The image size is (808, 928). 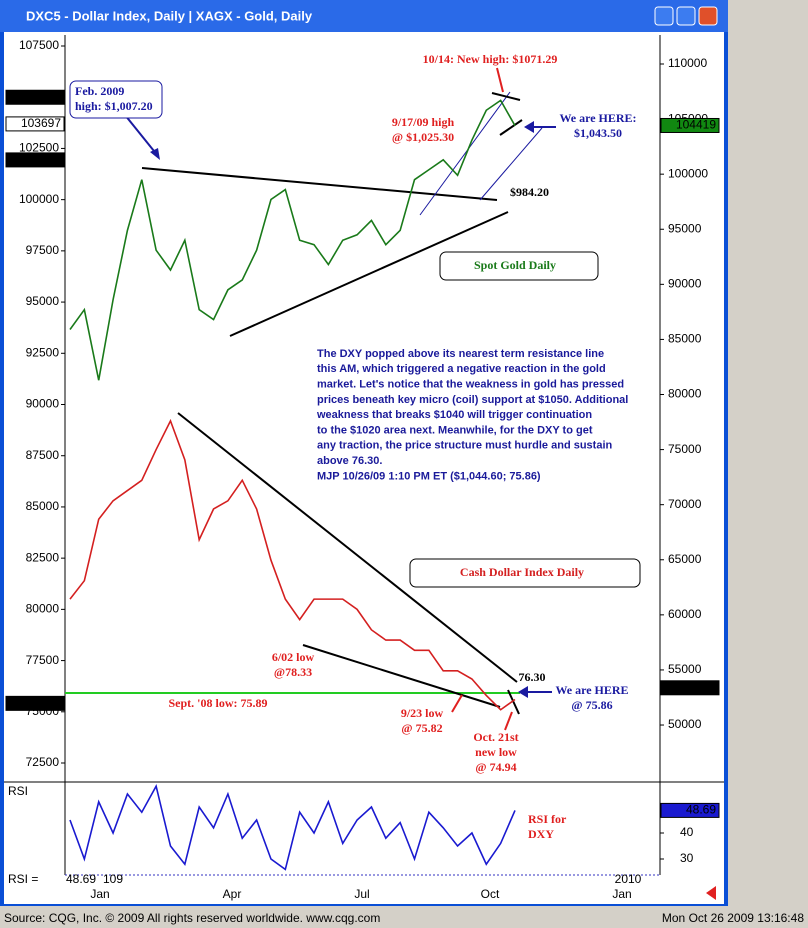 What do you see at coordinates (293, 672) in the screenshot?
I see `annotation: @78.33` at bounding box center [293, 672].